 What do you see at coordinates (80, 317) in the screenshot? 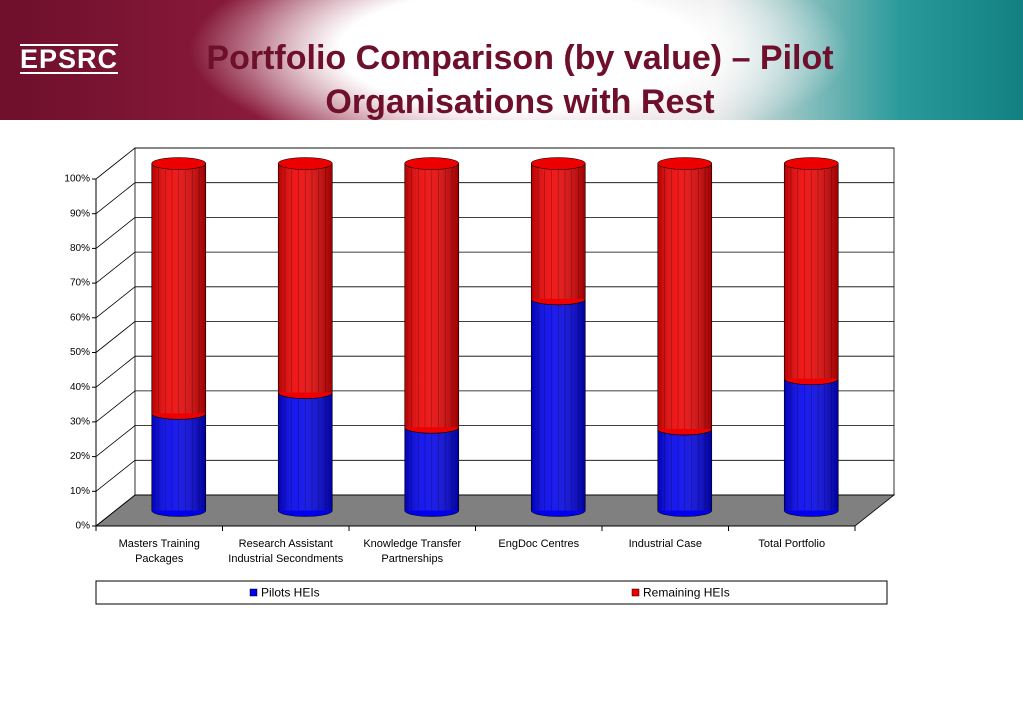
I see `y-tick-label: 60%` at bounding box center [80, 317].